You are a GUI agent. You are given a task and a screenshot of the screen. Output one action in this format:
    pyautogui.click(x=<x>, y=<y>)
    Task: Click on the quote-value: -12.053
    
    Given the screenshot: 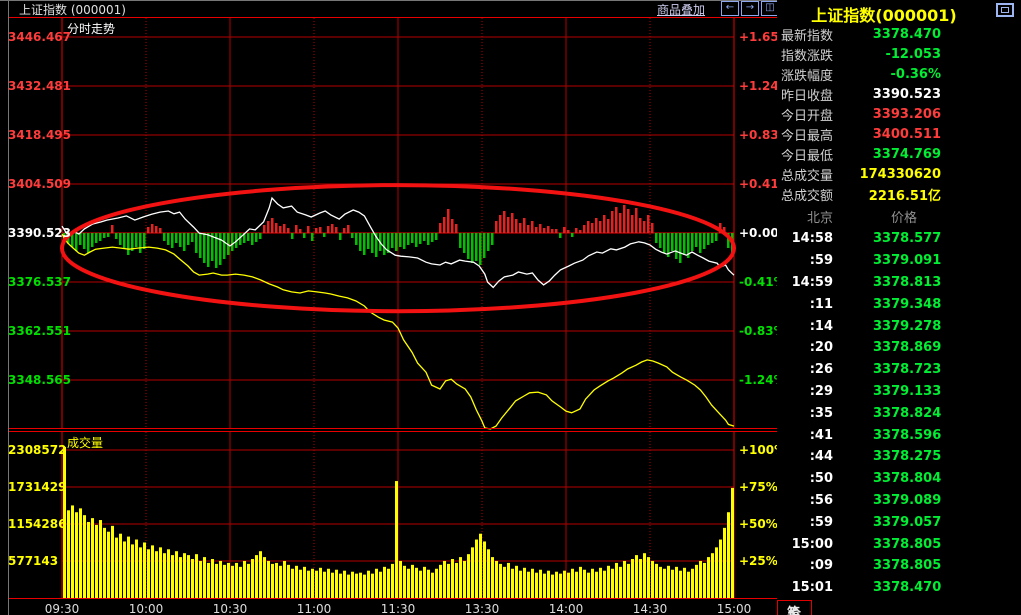 What is the action you would take?
    pyautogui.click(x=913, y=54)
    